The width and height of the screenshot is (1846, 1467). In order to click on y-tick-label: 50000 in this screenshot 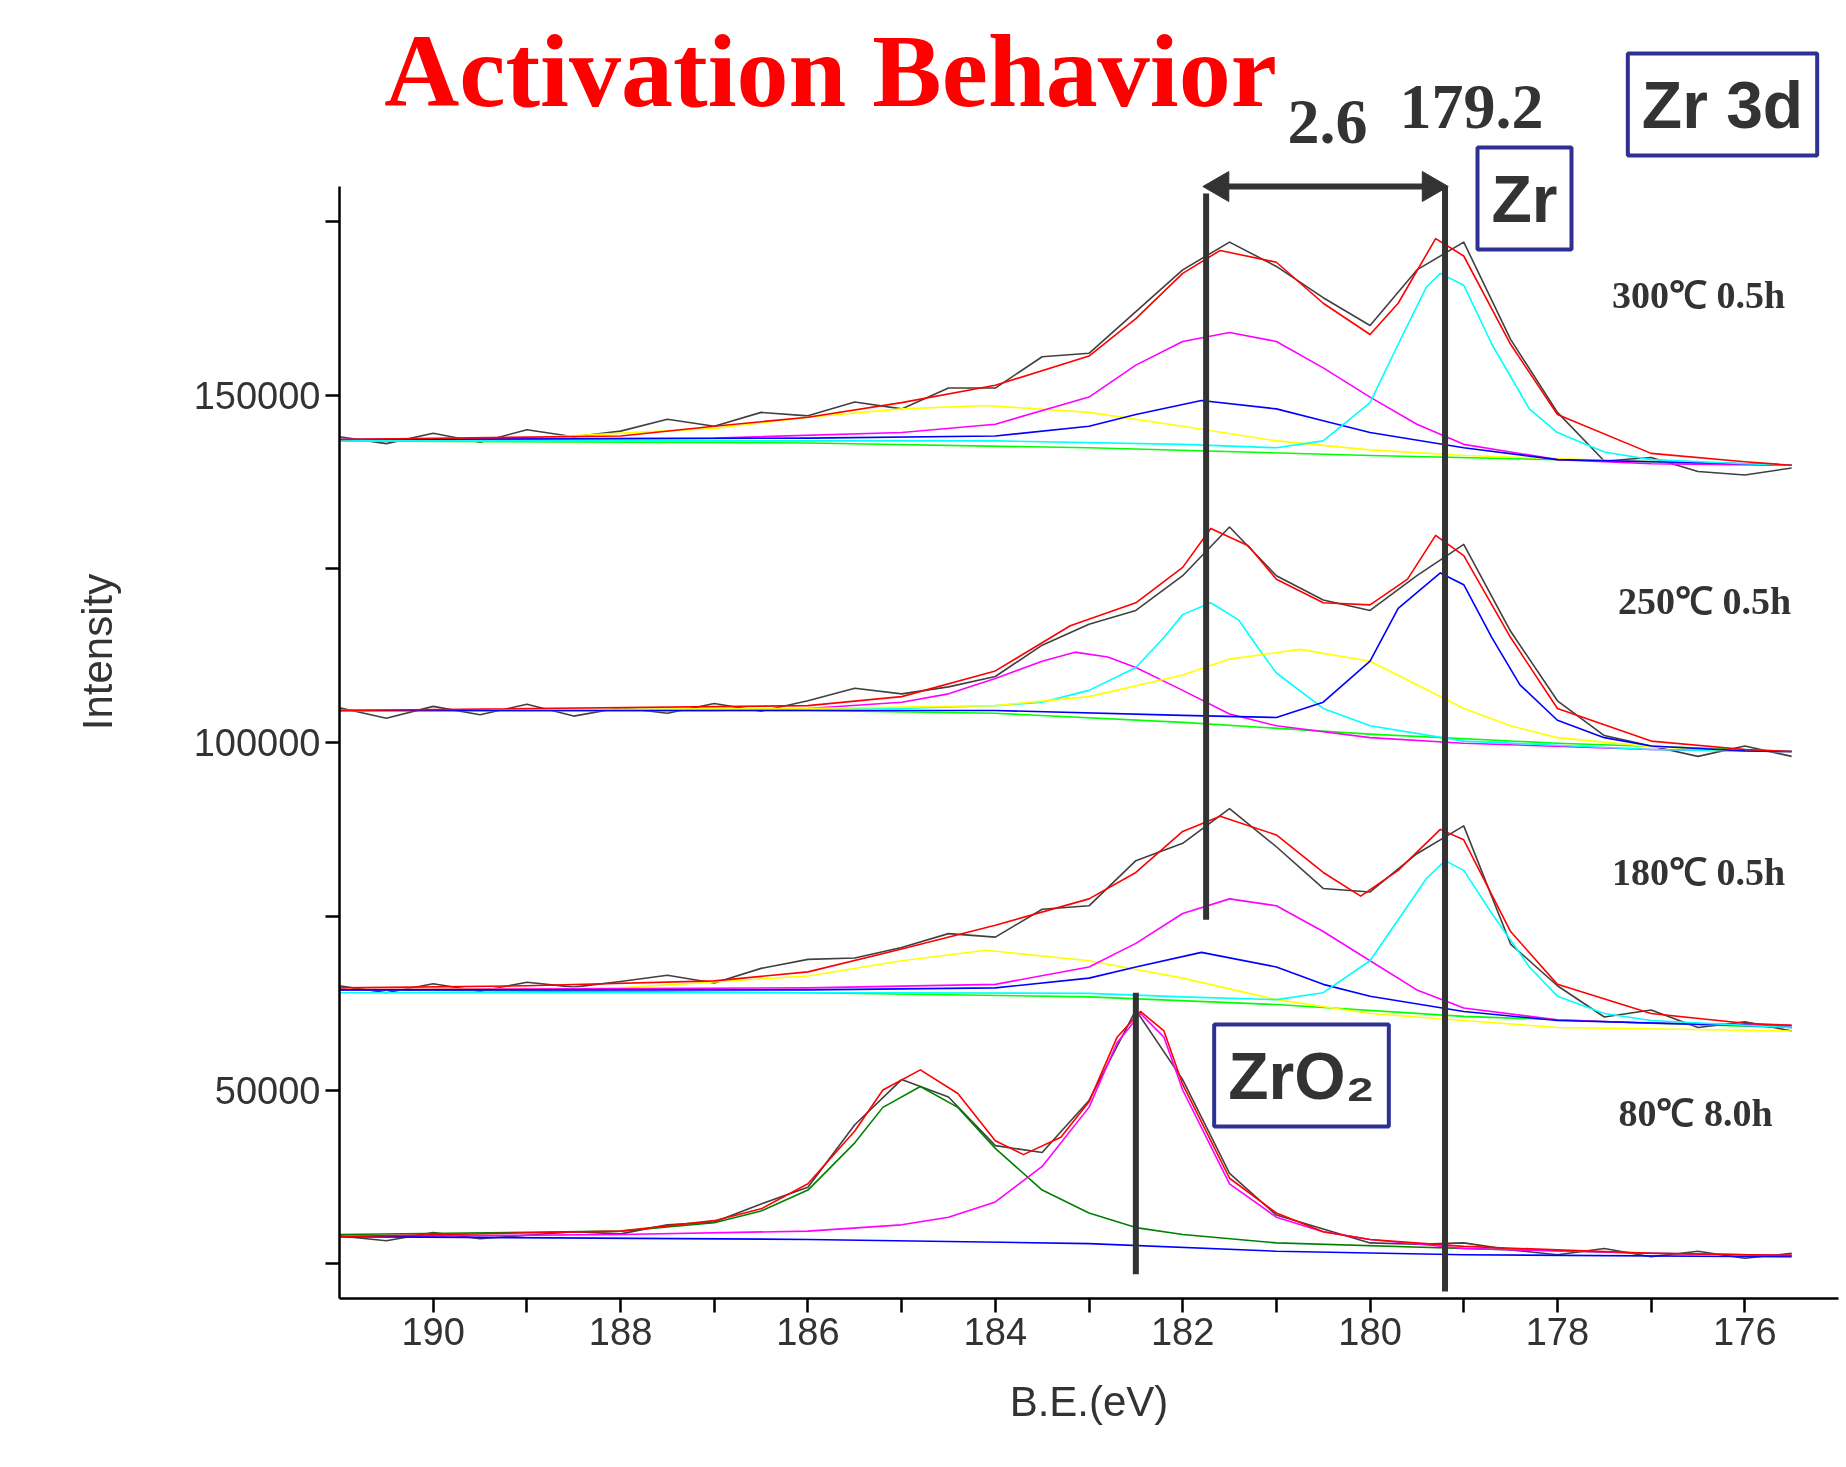, I will do `click(267, 1090)`.